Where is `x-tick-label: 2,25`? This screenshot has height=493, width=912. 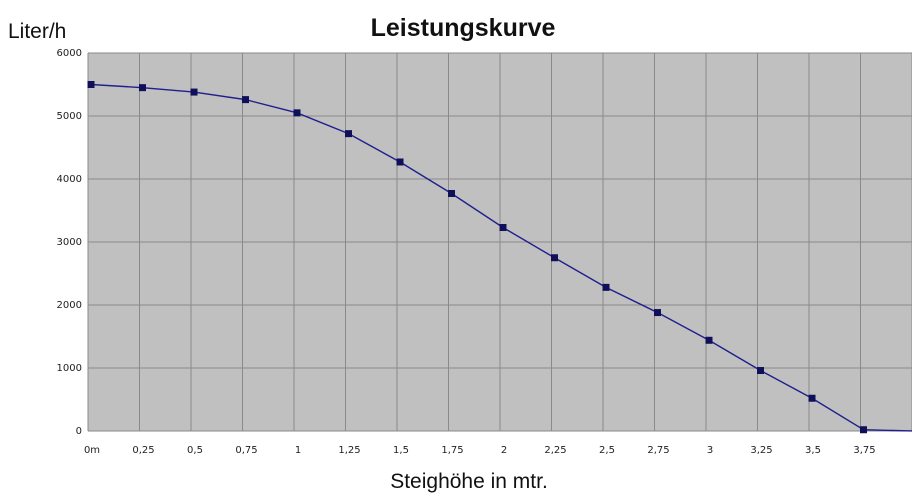 x-tick-label: 2,25 is located at coordinates (555, 450).